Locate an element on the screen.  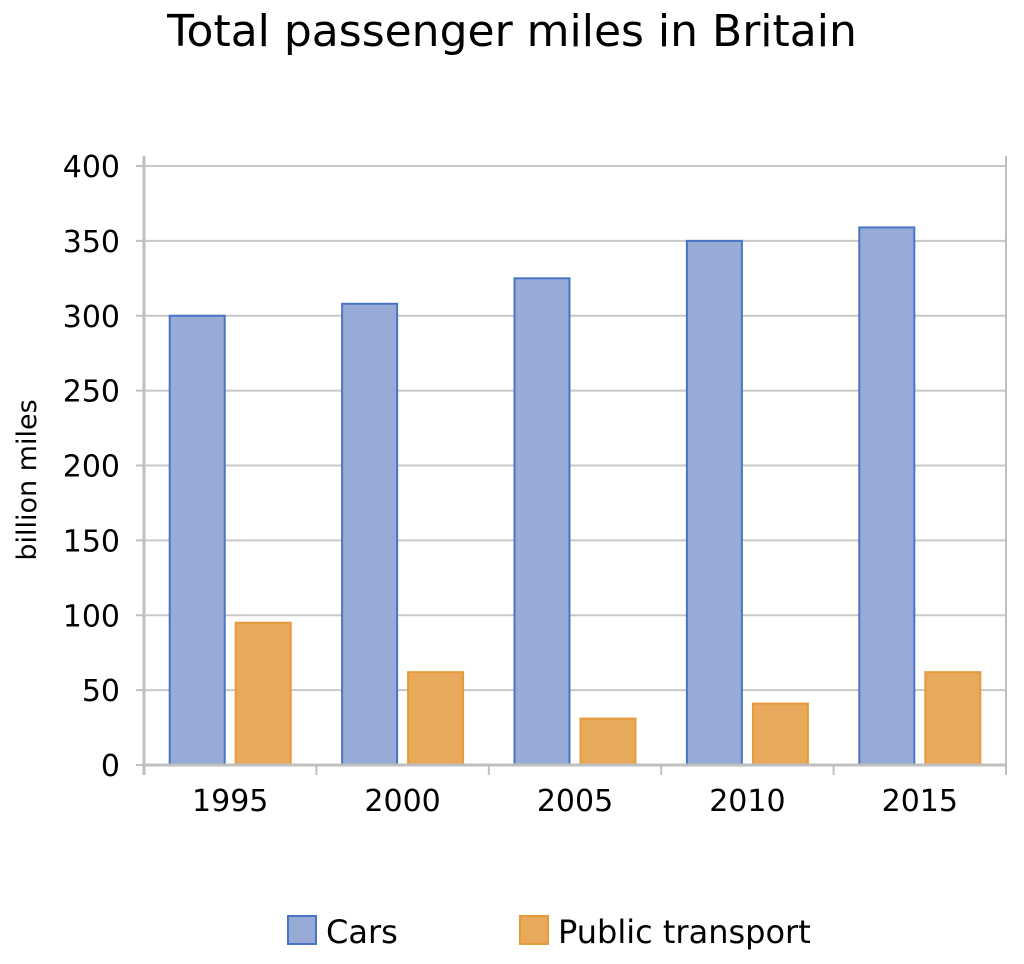
bar-public-transport-2005 is located at coordinates (608, 742).